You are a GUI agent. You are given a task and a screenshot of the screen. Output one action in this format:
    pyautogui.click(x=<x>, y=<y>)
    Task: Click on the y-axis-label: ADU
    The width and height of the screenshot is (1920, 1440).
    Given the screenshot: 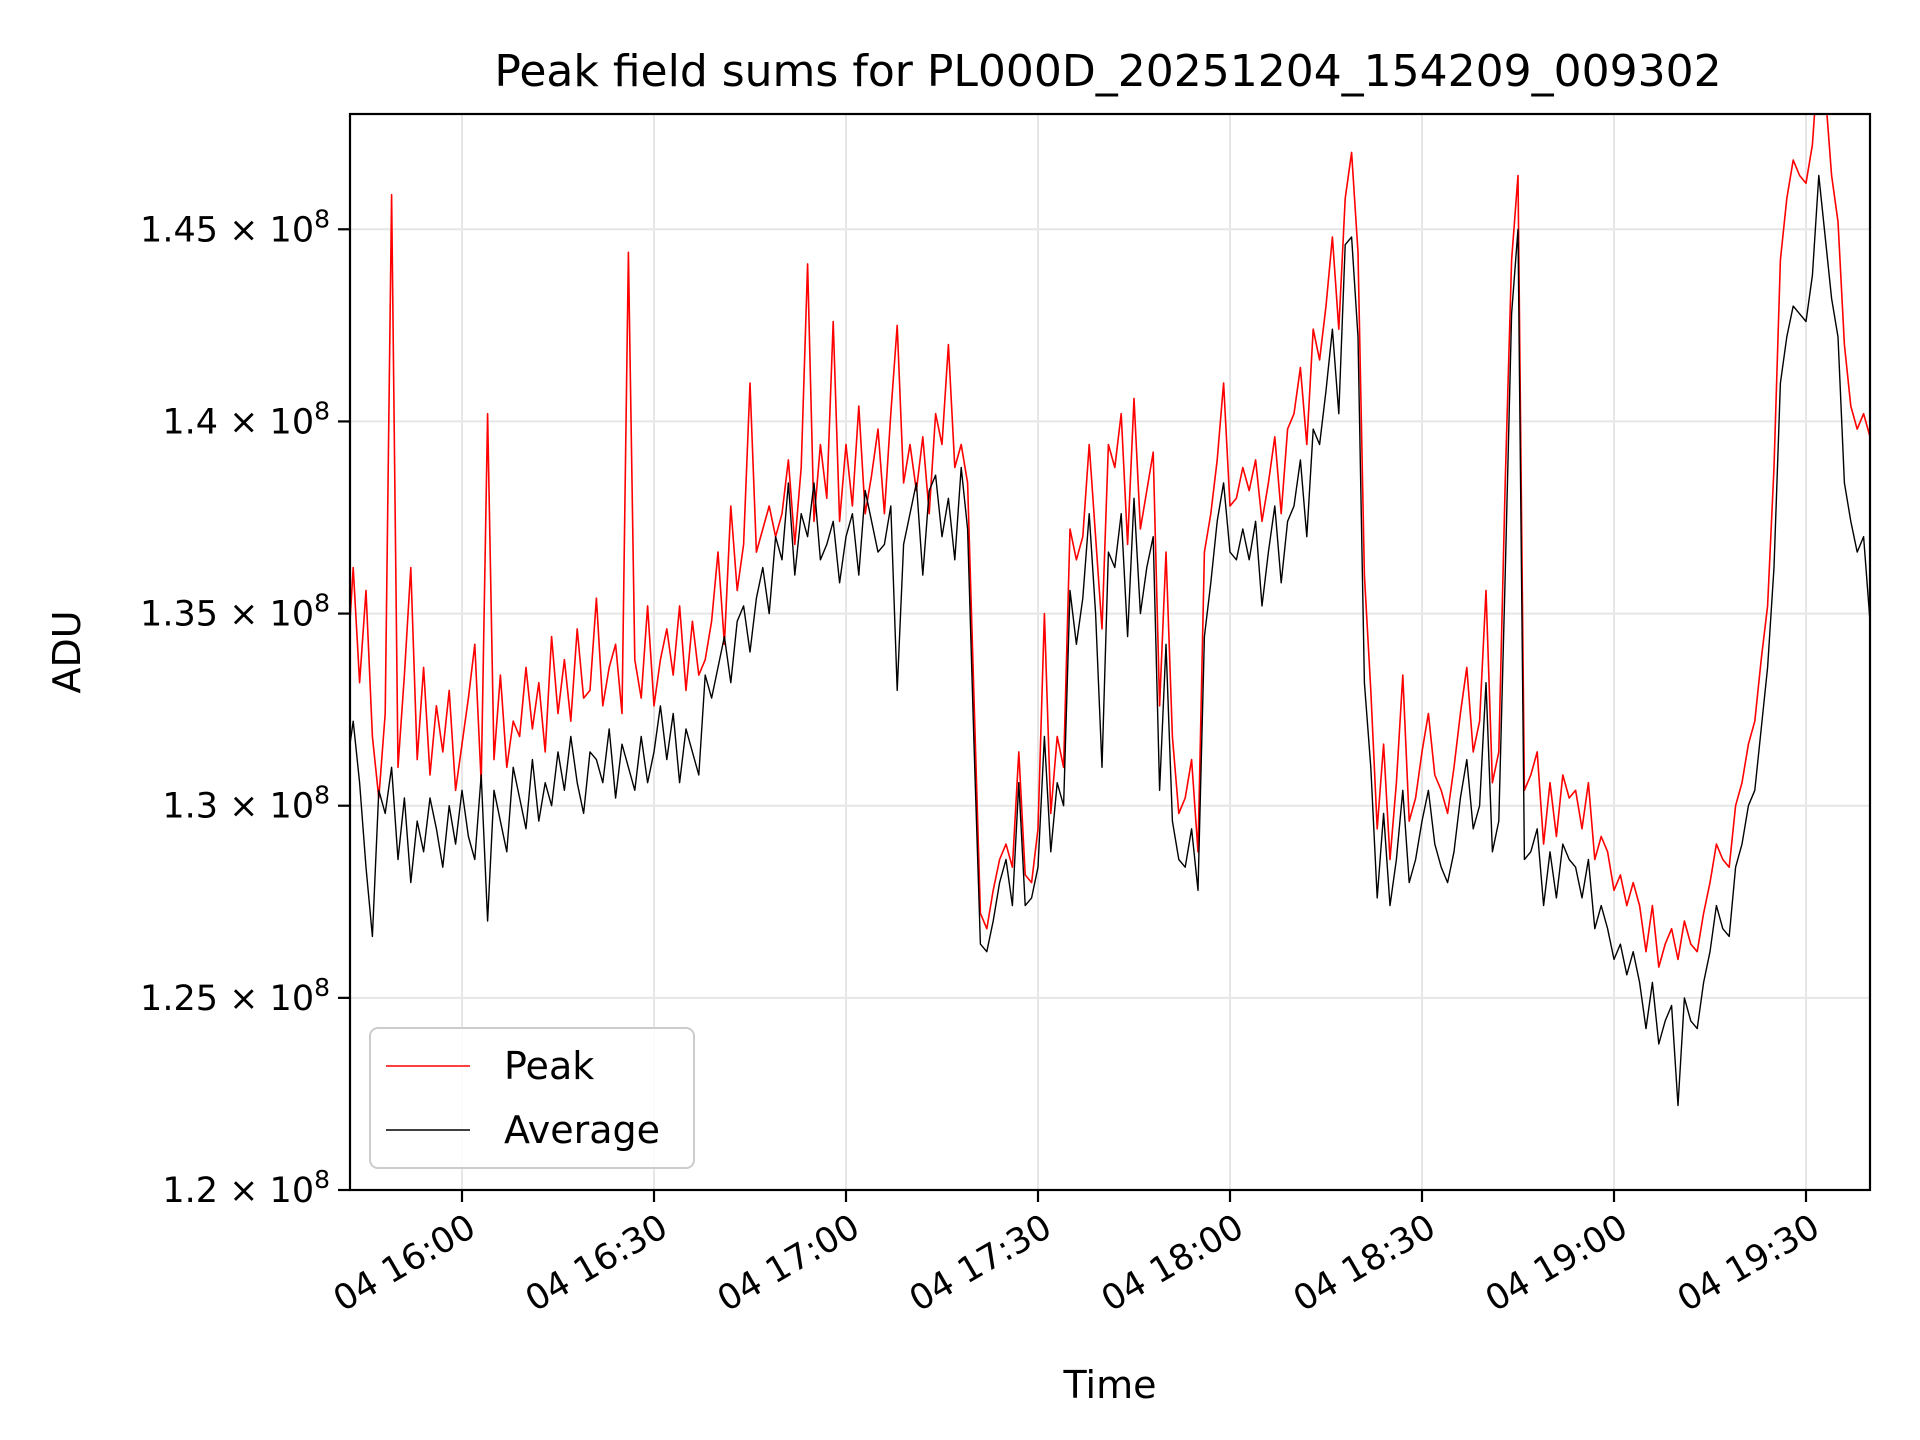 What is the action you would take?
    pyautogui.click(x=67, y=651)
    